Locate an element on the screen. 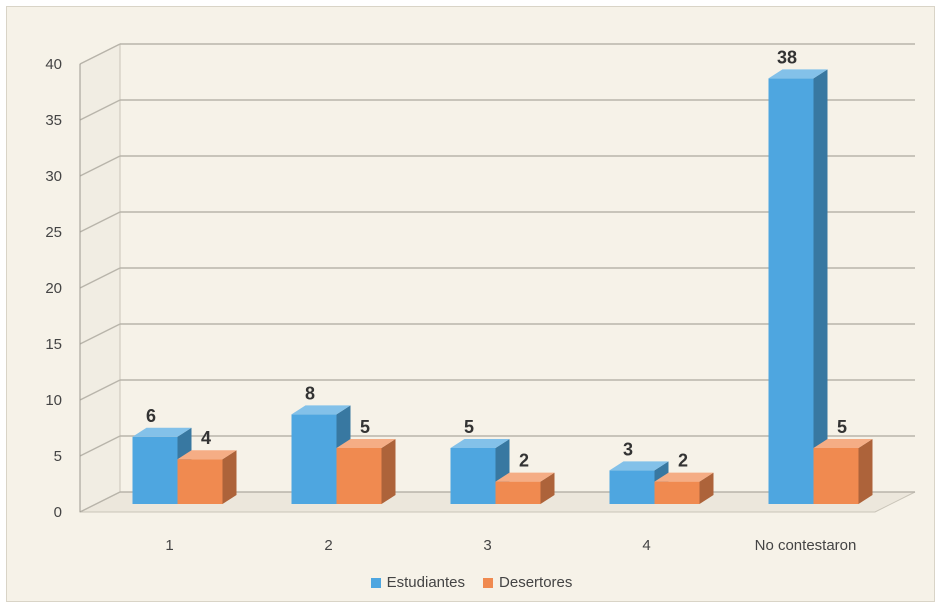 The width and height of the screenshot is (943, 611). data-label-estudiantes: 38 is located at coordinates (787, 57).